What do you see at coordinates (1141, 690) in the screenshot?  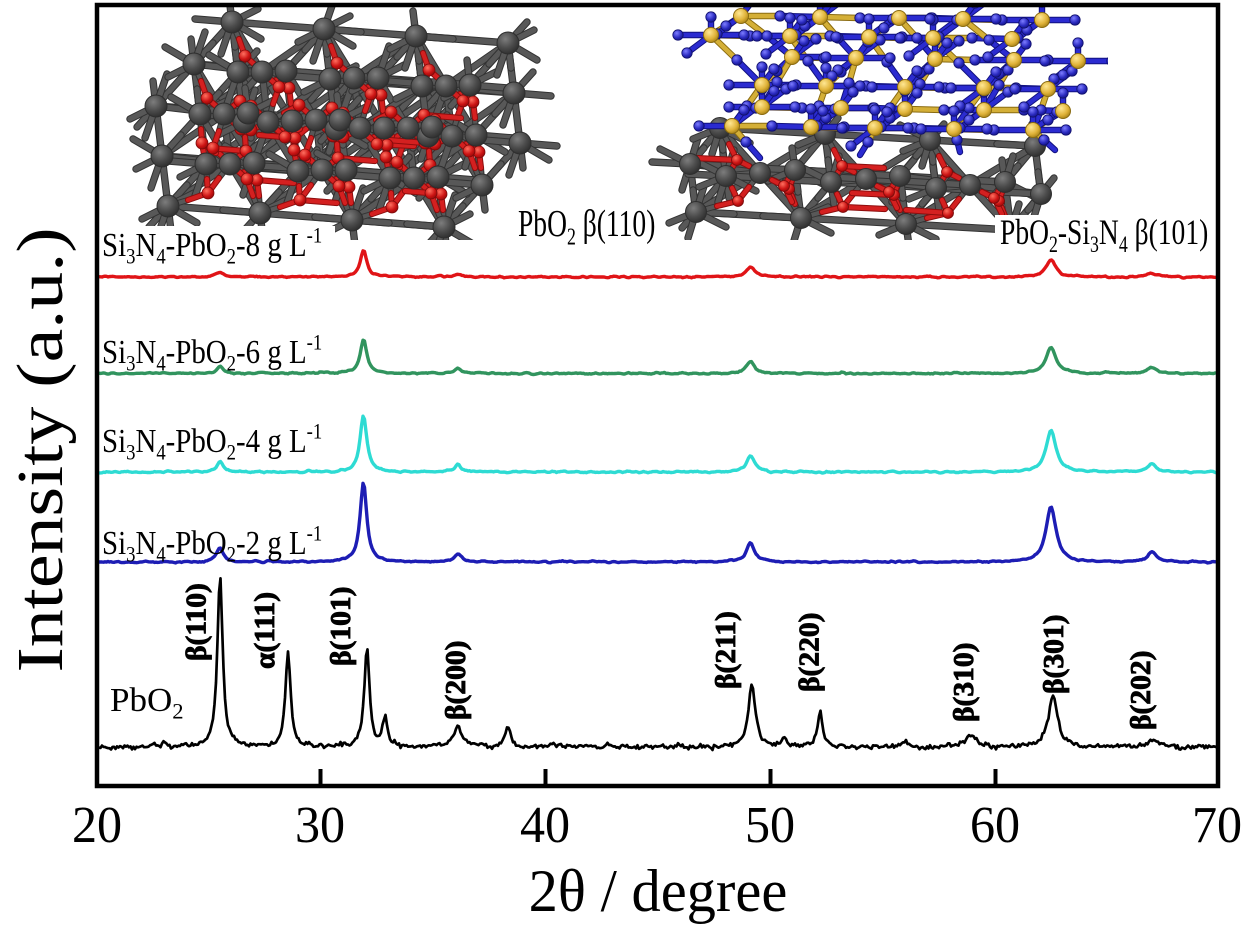 I see `svg-text: β(202)` at bounding box center [1141, 690].